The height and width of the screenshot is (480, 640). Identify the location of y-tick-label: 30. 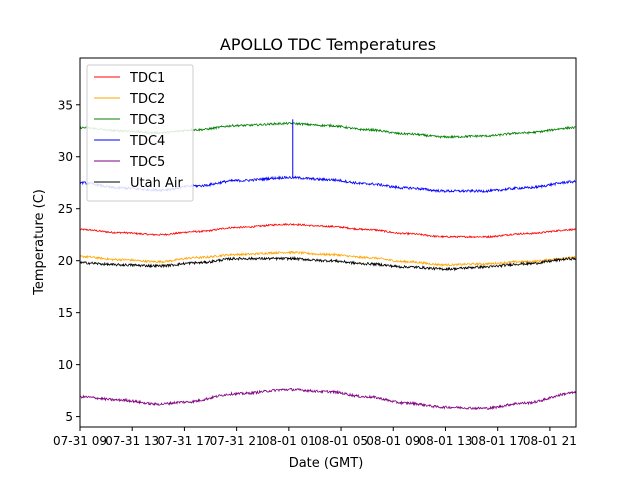
(65, 157).